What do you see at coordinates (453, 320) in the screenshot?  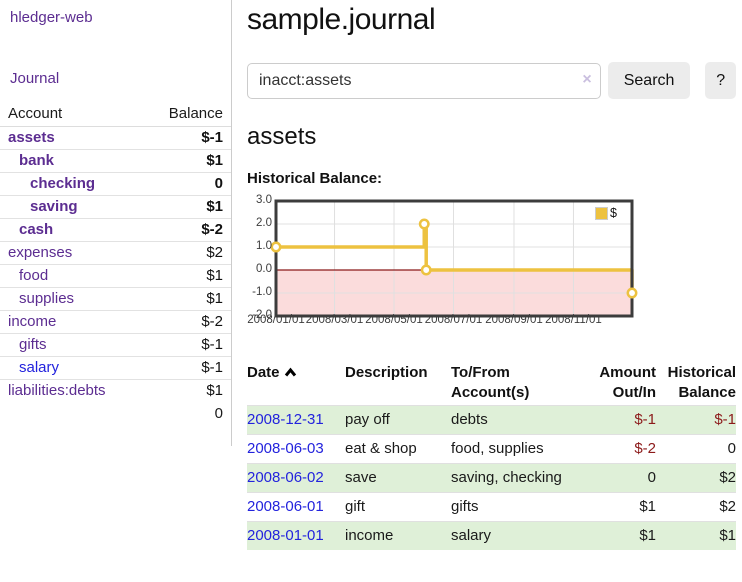 I see `x-axis-tick-label: 2008/07/01` at bounding box center [453, 320].